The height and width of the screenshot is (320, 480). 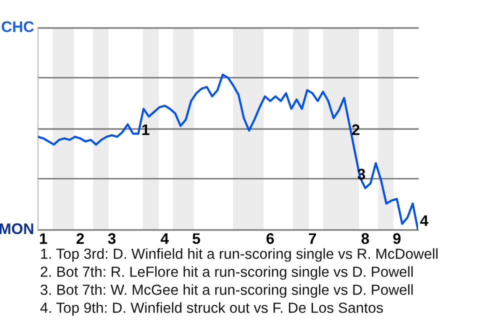 I want to click on x-tick-label: 4, so click(x=164, y=238).